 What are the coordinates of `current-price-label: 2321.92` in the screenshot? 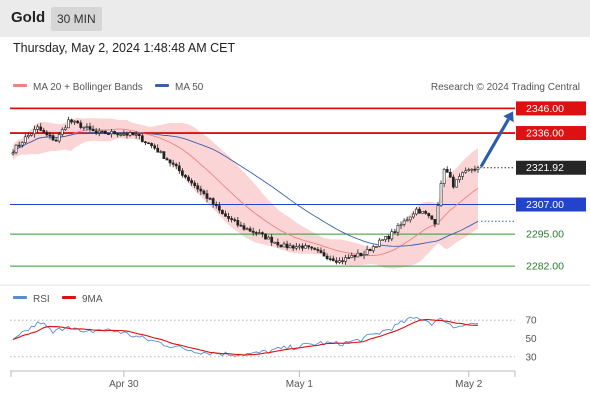 It's located at (545, 168).